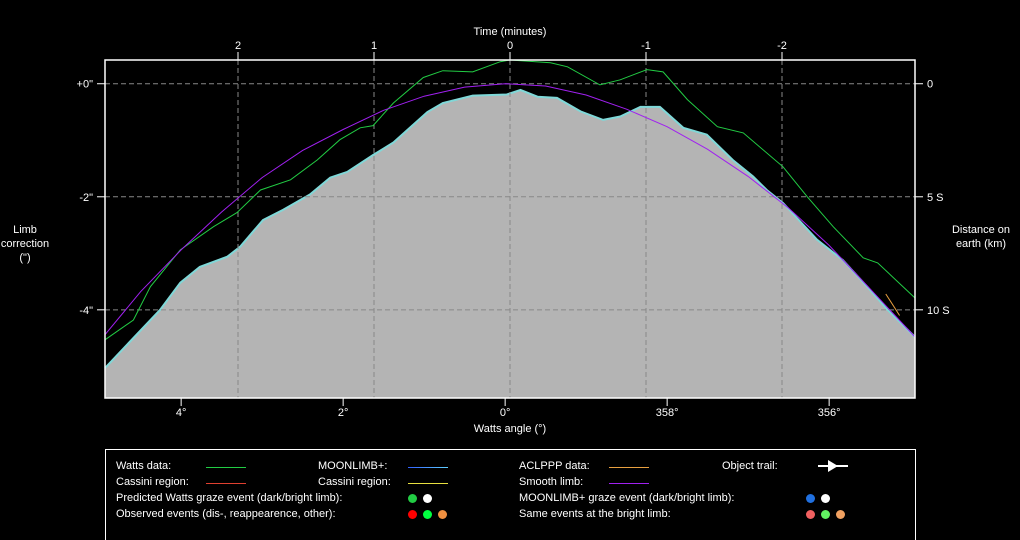 The height and width of the screenshot is (540, 1020). What do you see at coordinates (551, 482) in the screenshot?
I see `legend-smooth-label: Smooth limb:` at bounding box center [551, 482].